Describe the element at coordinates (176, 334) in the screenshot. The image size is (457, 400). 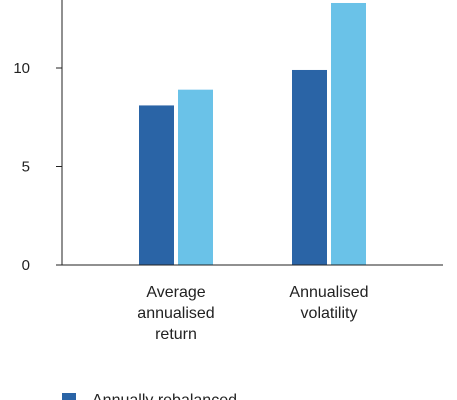
I see `category-label: return` at that location.